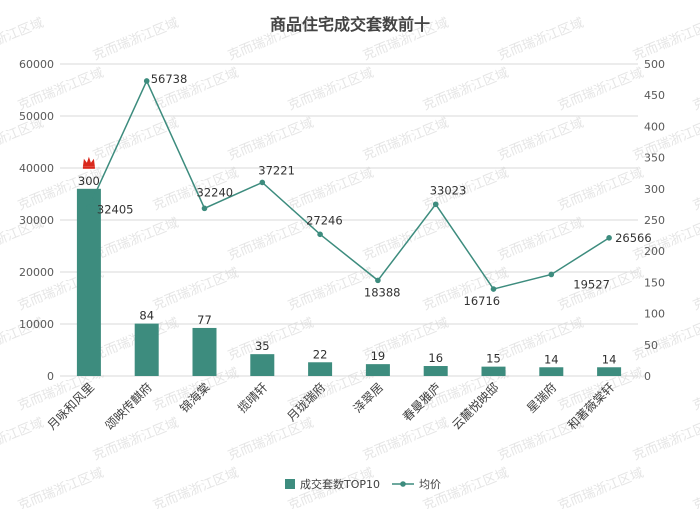 The image size is (700, 509). Describe the element at coordinates (654, 314) in the screenshot. I see `y-right-tick-label: 100` at that location.